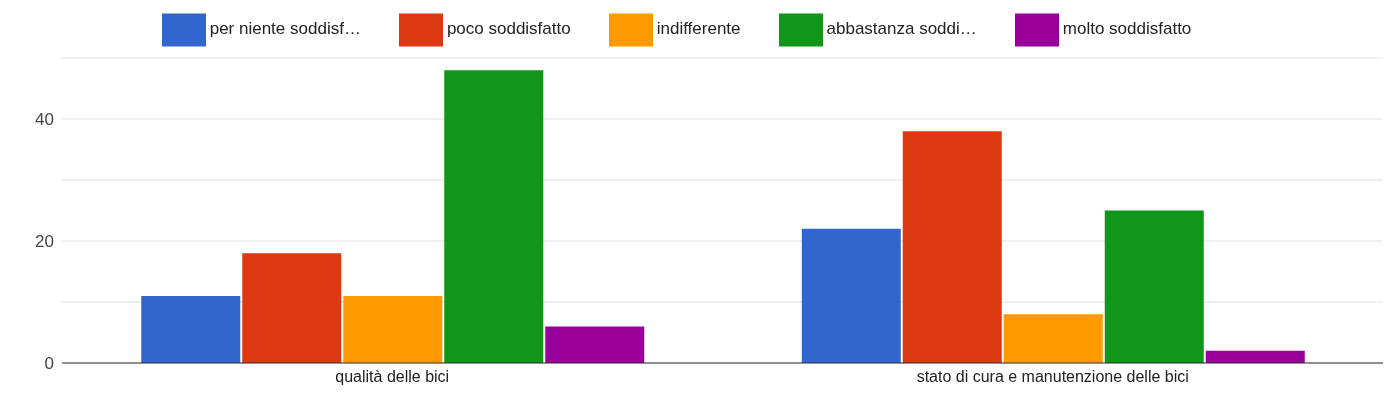  Describe the element at coordinates (49, 364) in the screenshot. I see `y-tick-label: 0` at that location.